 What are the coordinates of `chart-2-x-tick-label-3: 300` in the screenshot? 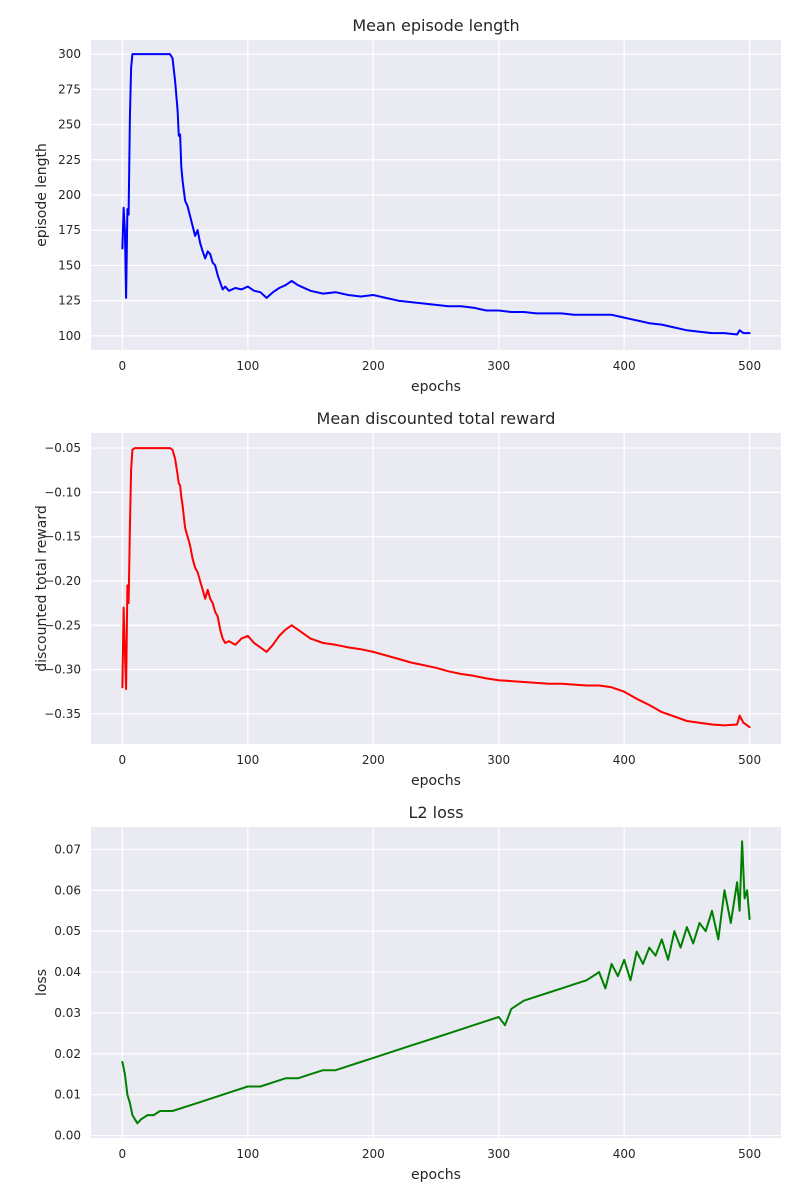 It's located at (498, 1154).